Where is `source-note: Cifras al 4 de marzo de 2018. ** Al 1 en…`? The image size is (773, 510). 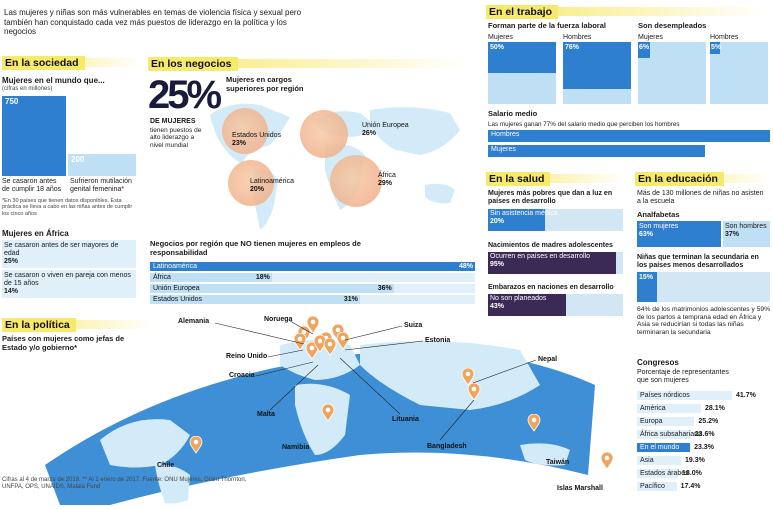 source-note: Cifras al 4 de marzo de 2018. ** Al 1 en… is located at coordinates (124, 483).